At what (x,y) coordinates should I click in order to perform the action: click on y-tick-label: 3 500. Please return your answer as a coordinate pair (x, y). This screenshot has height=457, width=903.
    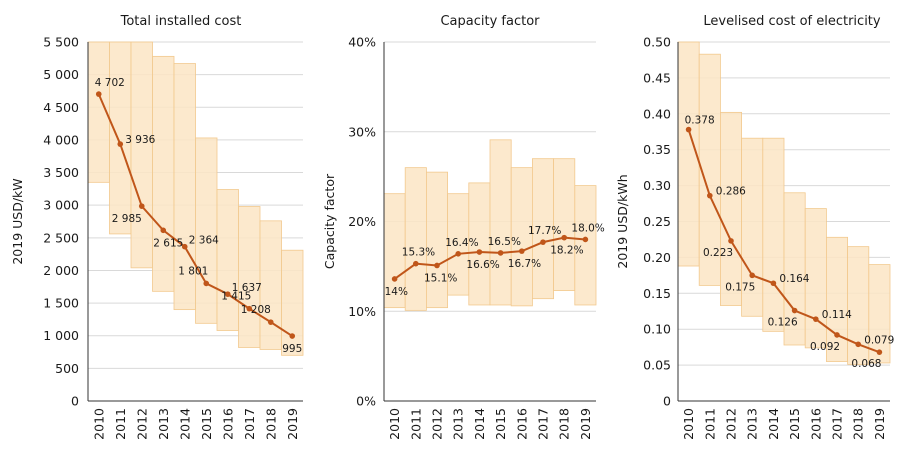
    Looking at the image, I should click on (61, 172).